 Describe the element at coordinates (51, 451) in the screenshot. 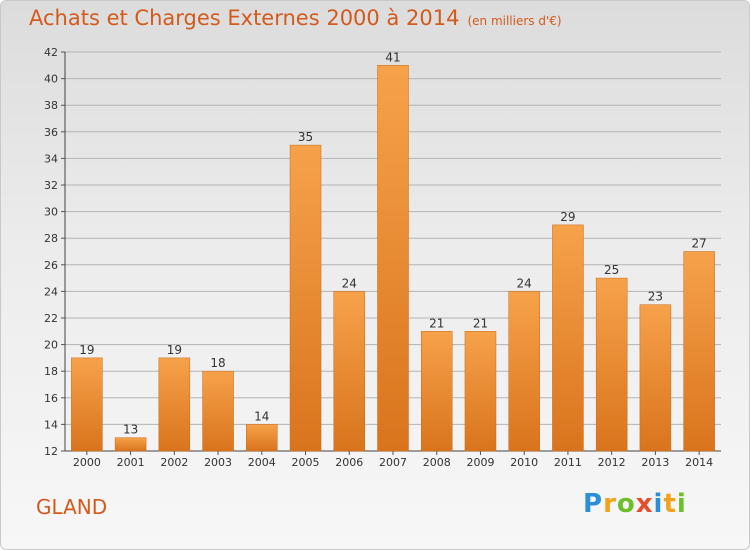

I see `y-tick-label: 12` at that location.